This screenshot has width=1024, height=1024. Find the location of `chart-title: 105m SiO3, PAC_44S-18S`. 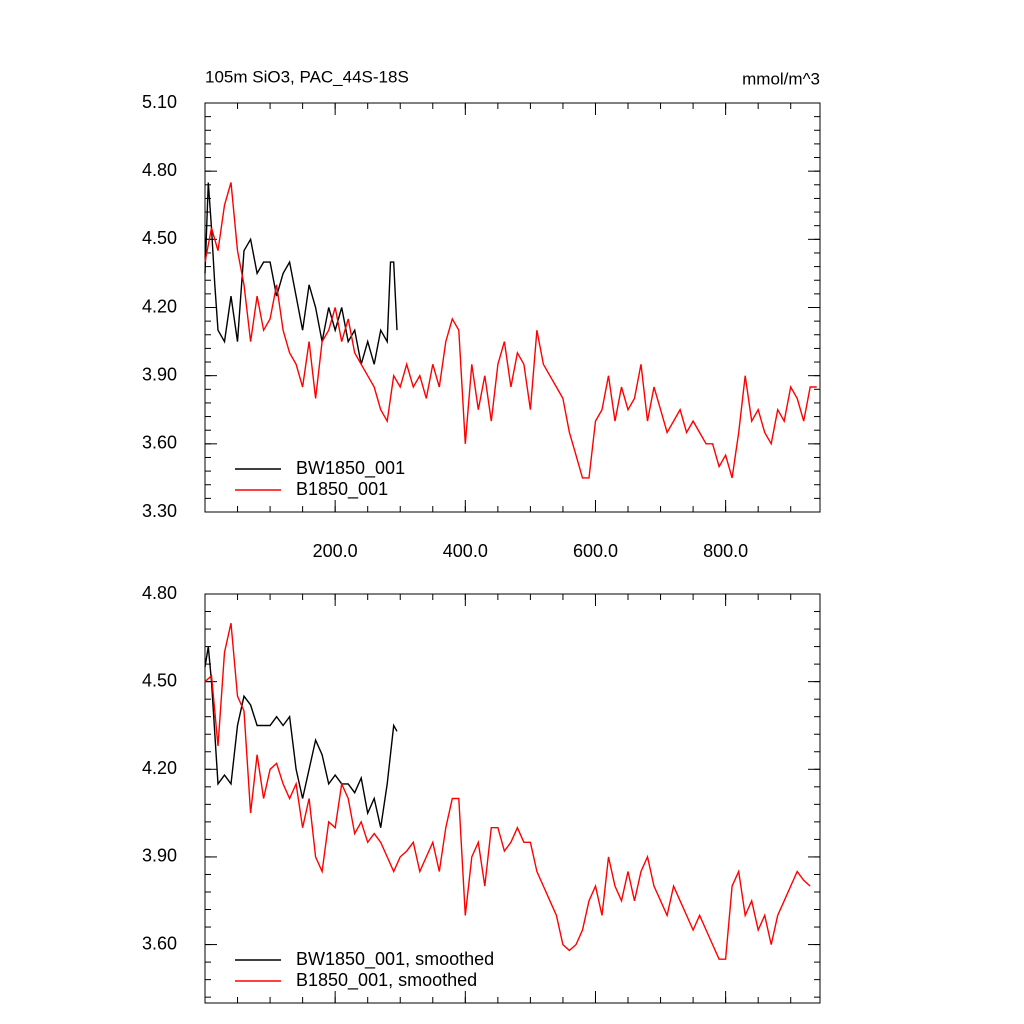

chart-title: 105m SiO3, PAC_44S-18S is located at coordinates (307, 76).